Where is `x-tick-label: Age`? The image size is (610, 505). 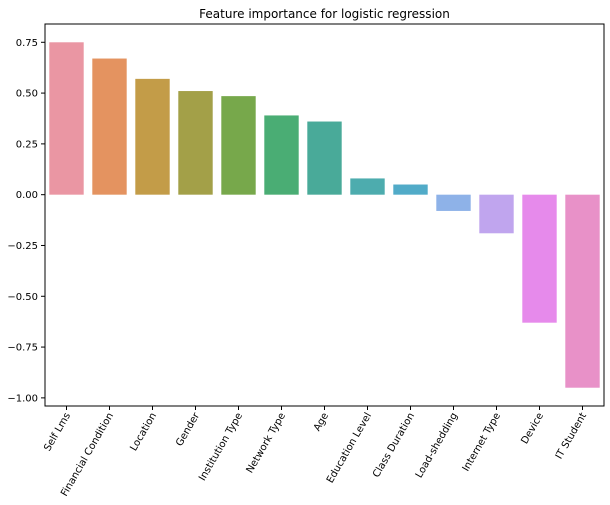 x-tick-label: Age is located at coordinates (321, 422).